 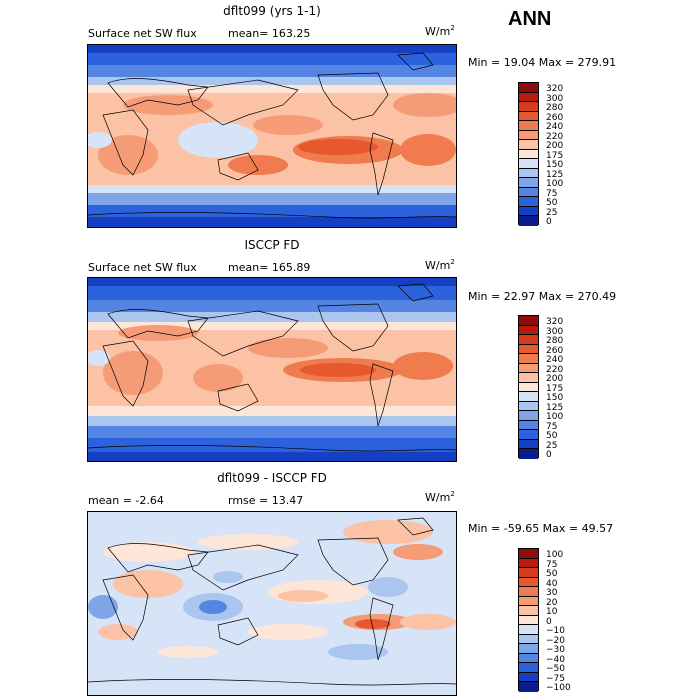 What do you see at coordinates (440, 497) in the screenshot?
I see `panel3-units: W/m2` at bounding box center [440, 497].